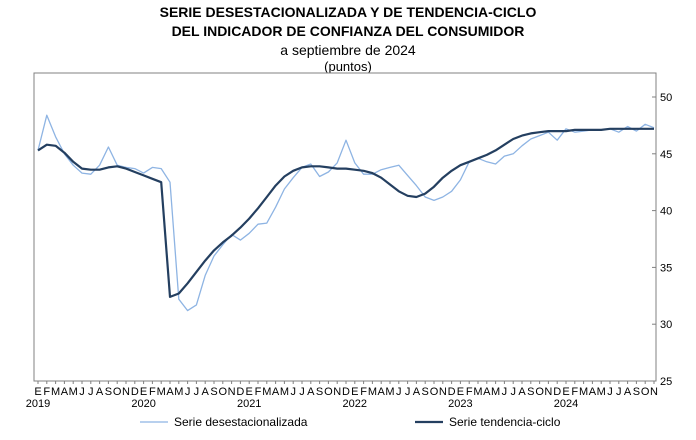 The width and height of the screenshot is (696, 440). I want to click on y-tick-label: 40, so click(666, 212).